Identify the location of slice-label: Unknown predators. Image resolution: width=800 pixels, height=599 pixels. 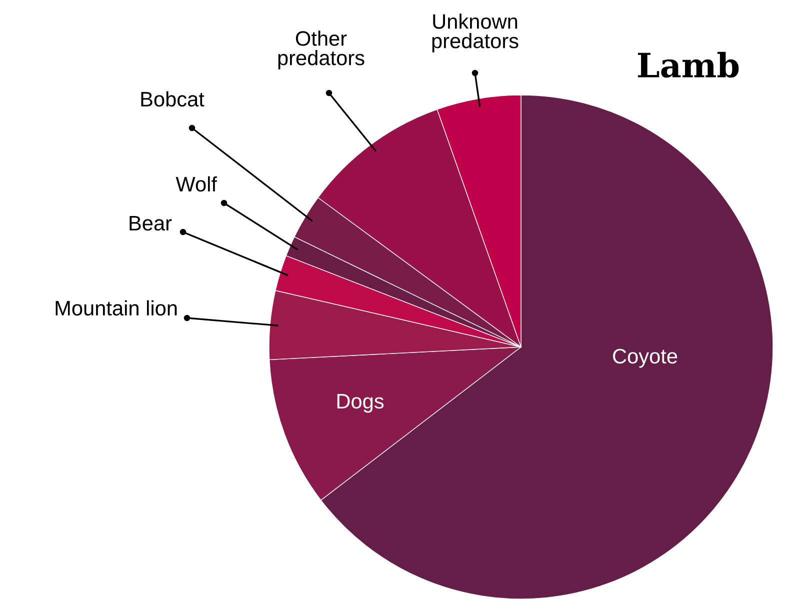
(475, 33).